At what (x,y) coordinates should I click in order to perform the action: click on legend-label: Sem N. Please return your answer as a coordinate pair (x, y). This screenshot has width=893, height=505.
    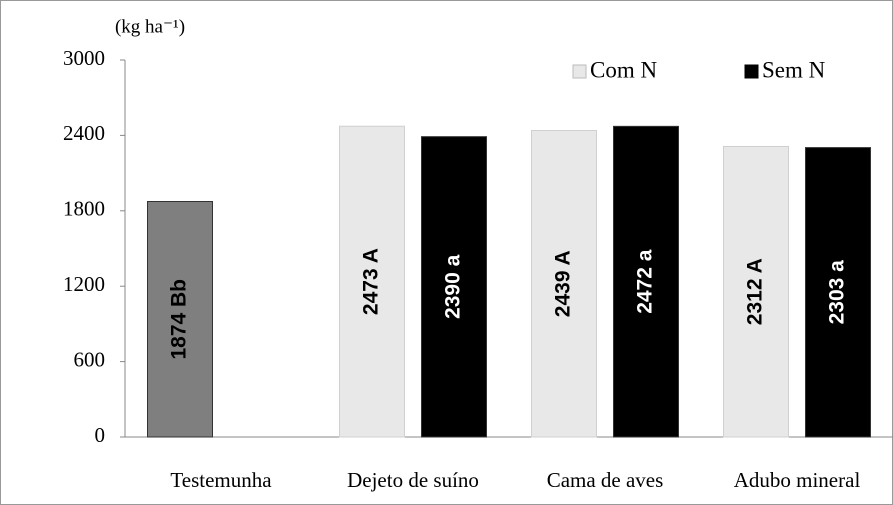
    Looking at the image, I should click on (794, 69).